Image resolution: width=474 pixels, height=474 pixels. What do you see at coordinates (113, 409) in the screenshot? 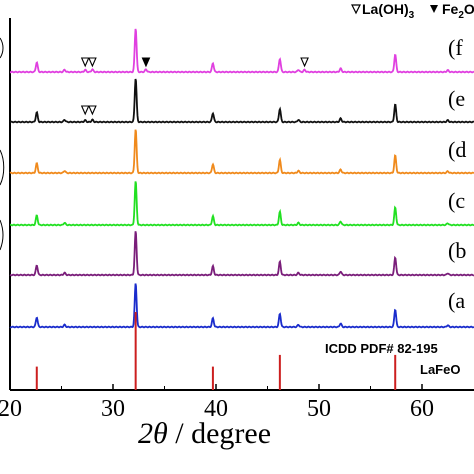
I see `x-tick-label-30: 30` at bounding box center [113, 409].